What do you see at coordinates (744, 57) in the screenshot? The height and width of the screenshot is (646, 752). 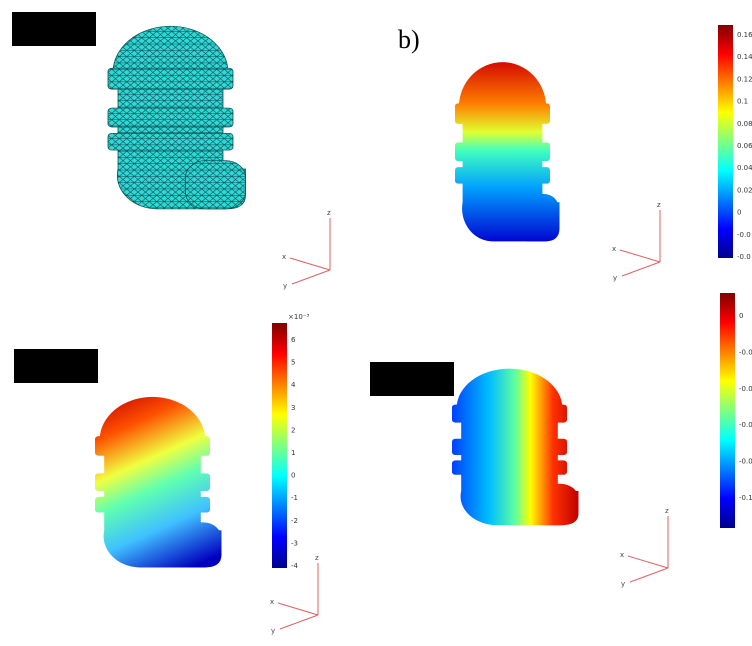 I see `colorbar-tick-label: 0.14` at bounding box center [744, 57].